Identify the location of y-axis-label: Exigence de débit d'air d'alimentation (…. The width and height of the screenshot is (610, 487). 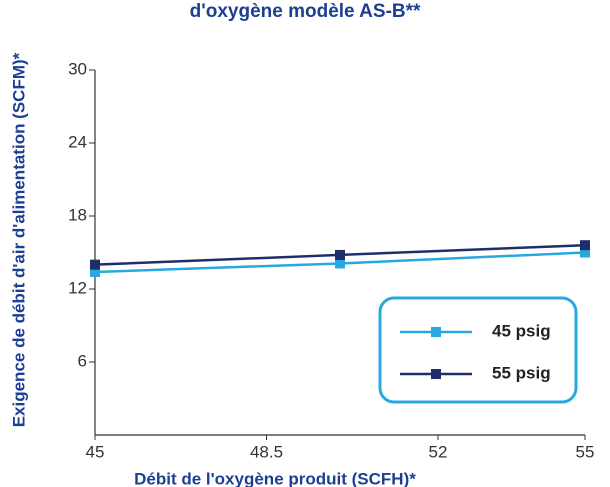
(18, 239).